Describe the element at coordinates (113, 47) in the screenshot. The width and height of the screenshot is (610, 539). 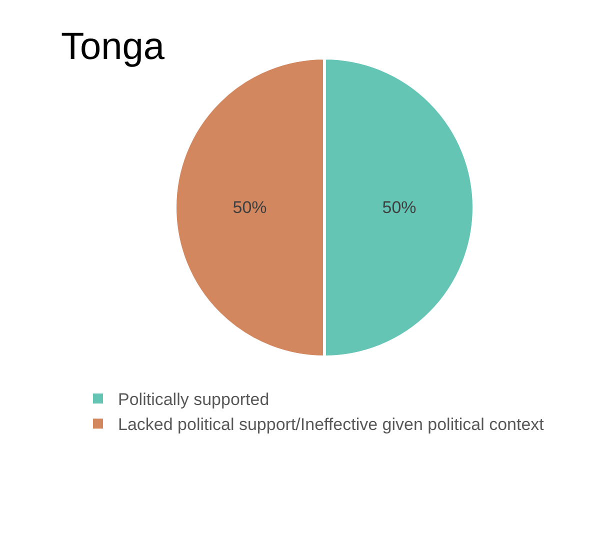
I see `chart-title: Tonga` at that location.